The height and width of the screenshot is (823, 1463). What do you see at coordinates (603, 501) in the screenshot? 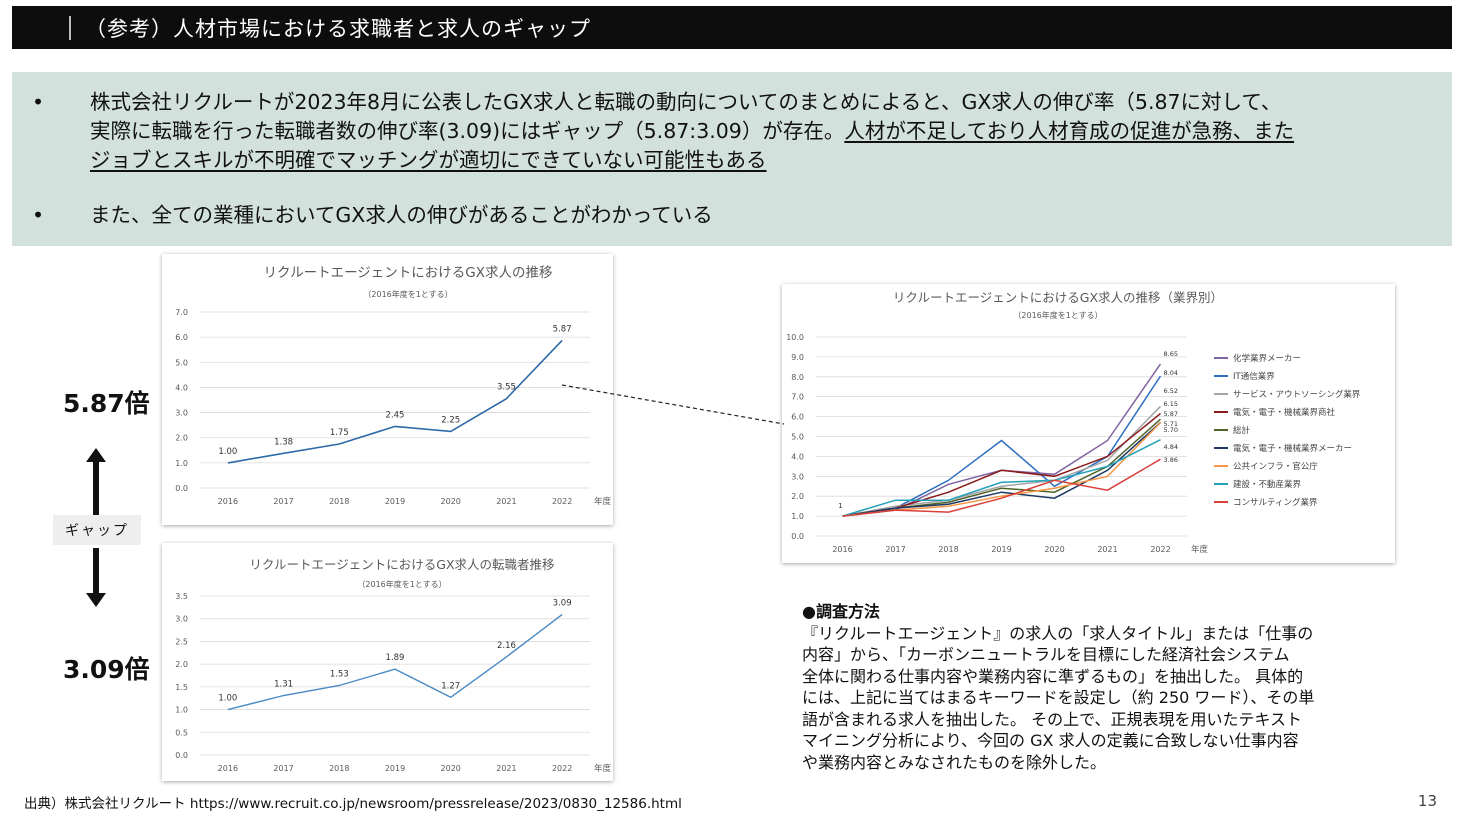
I see `x-axis-label: 年度` at bounding box center [603, 501].